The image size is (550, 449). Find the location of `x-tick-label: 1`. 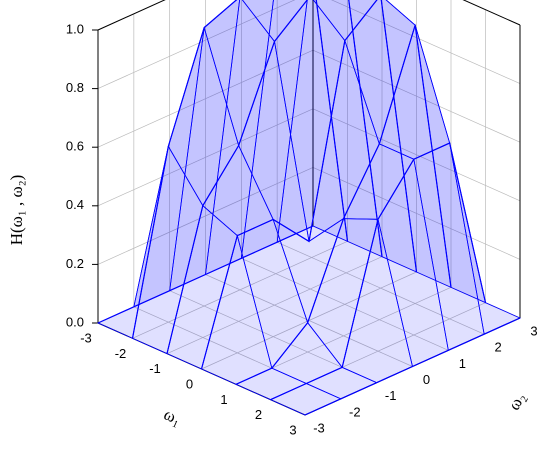

x-tick-label: 1 is located at coordinates (223, 399).